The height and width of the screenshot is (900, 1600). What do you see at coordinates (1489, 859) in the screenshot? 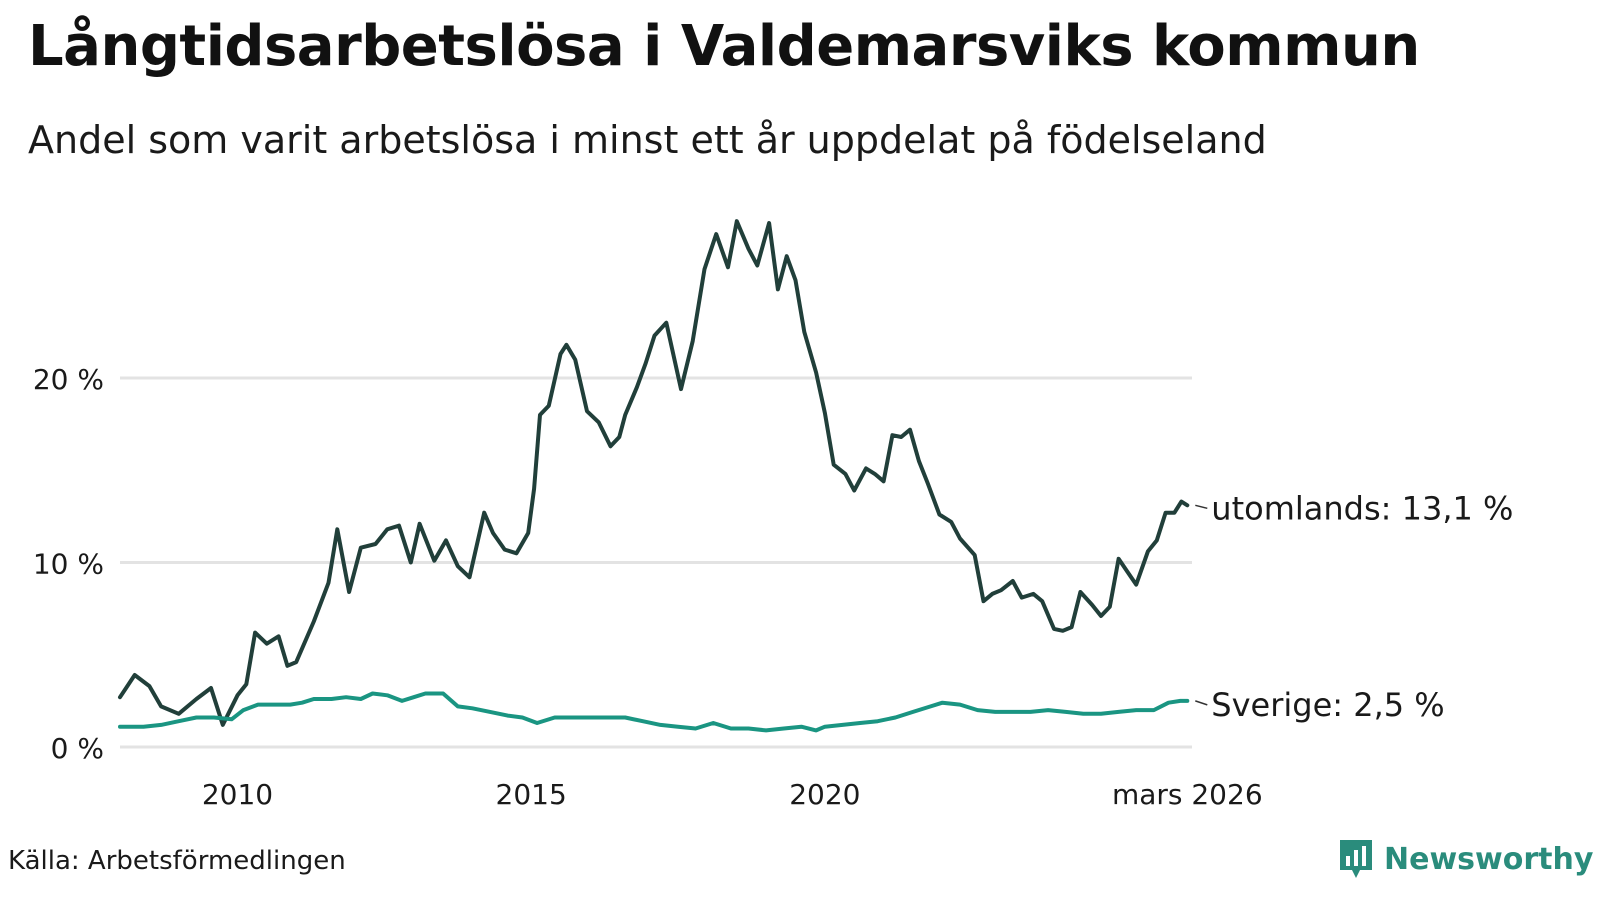
I see `brand-name: Newsworthy` at bounding box center [1489, 859].